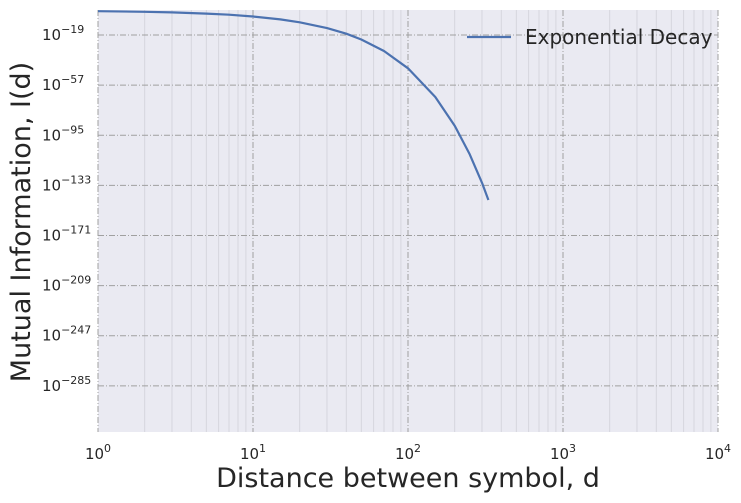  I want to click on y-axis-label: Mutual Information, I(d), so click(21, 222).